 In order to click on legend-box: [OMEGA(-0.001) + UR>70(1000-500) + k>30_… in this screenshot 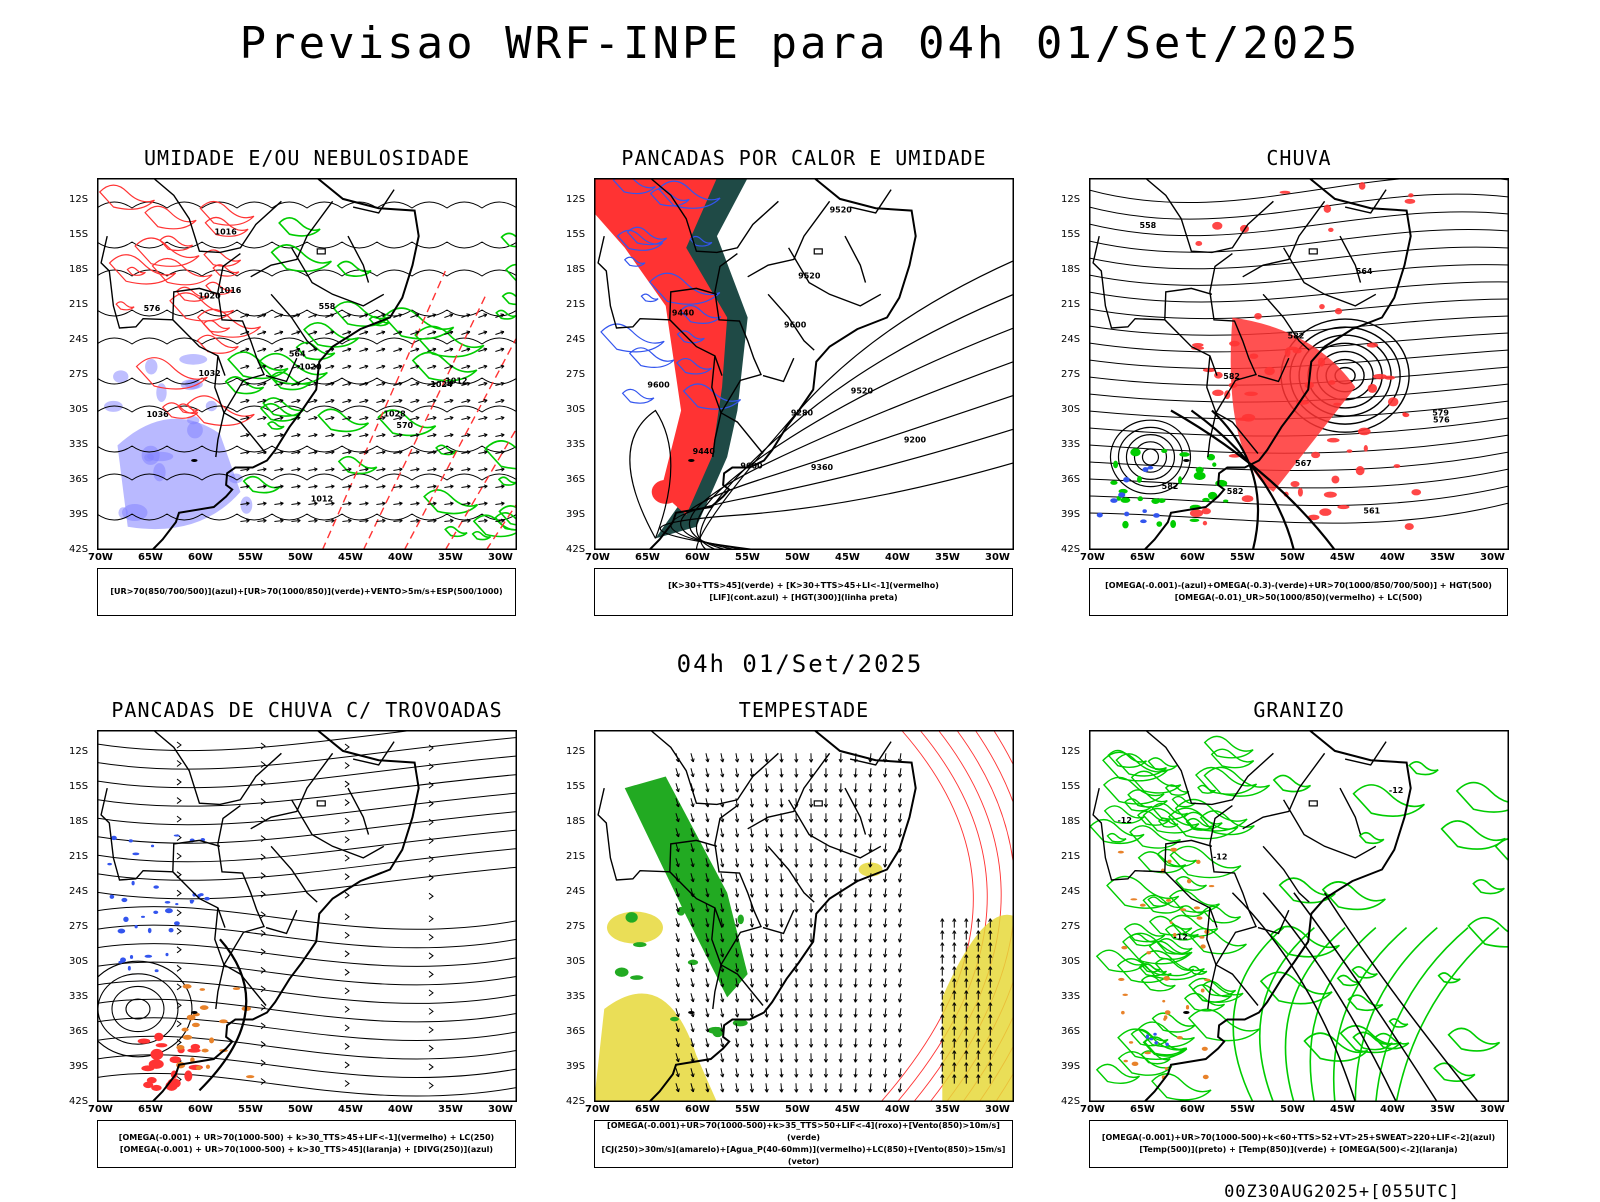, I will do `click(306, 1144)`.